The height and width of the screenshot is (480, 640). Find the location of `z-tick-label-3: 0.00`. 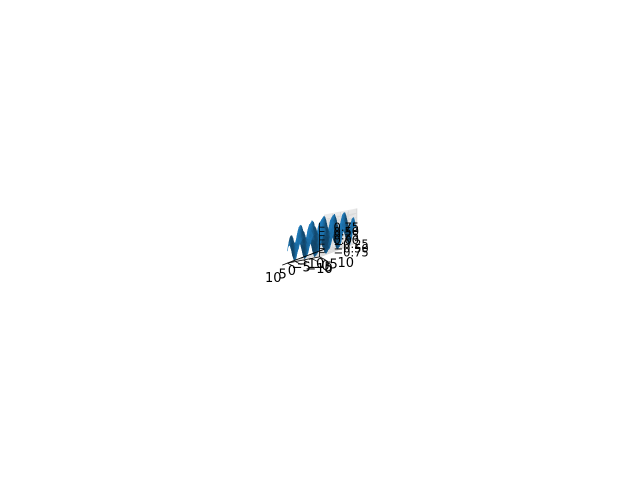

z-tick-label-3: 0.00 is located at coordinates (347, 240).